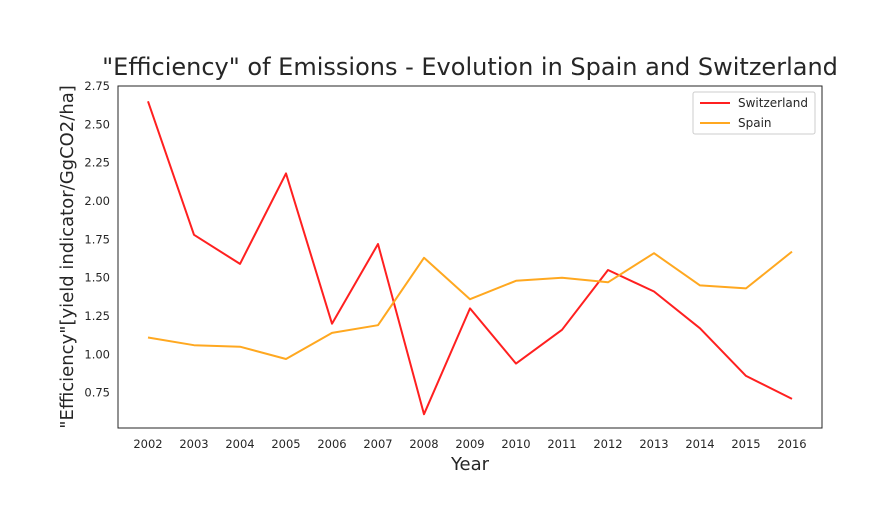  Describe the element at coordinates (607, 444) in the screenshot. I see `x-tick-label: 2012` at that location.